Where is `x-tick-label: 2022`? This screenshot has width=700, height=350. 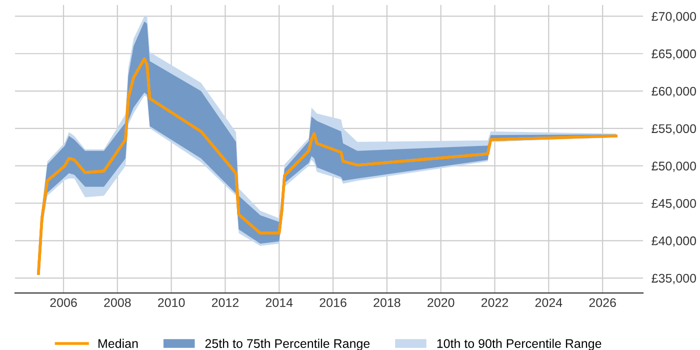 x-tick-label: 2022 is located at coordinates (494, 303).